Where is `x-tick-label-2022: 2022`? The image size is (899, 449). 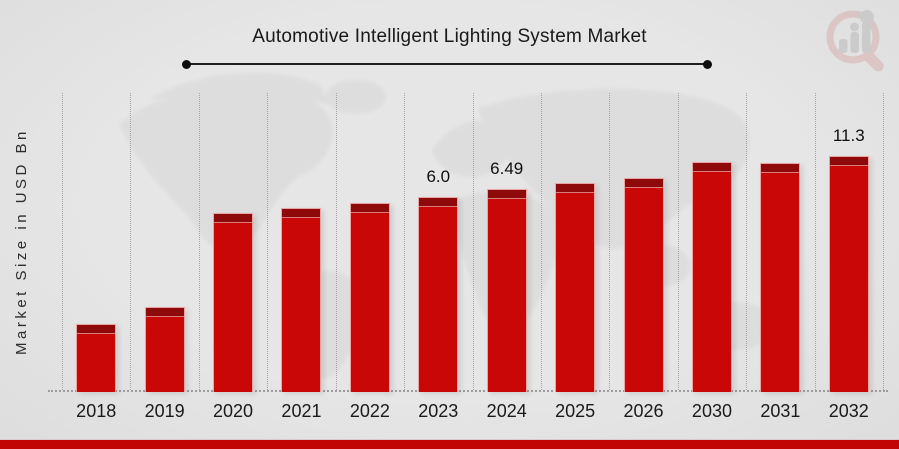
x-tick-label-2022: 2022 is located at coordinates (369, 411).